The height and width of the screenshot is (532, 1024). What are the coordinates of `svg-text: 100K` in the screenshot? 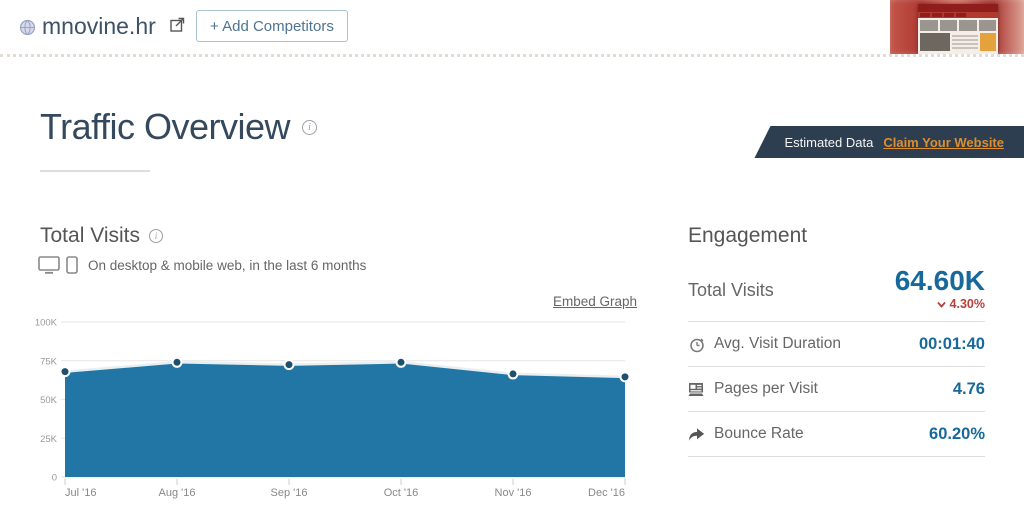 It's located at (46, 323).